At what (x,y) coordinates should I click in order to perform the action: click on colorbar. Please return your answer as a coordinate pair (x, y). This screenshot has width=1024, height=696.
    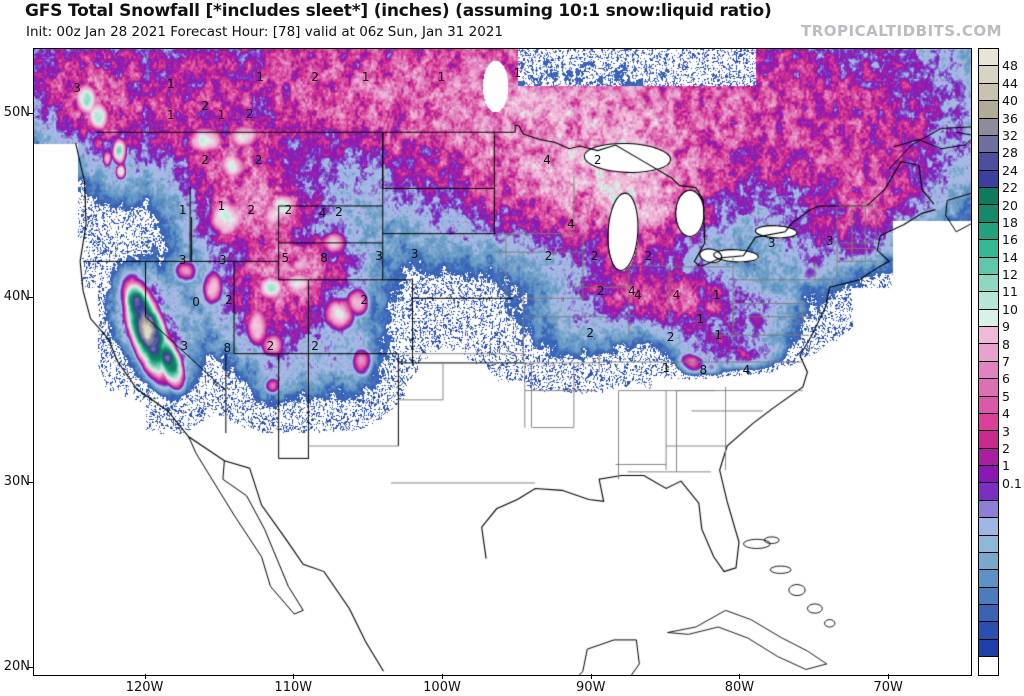
    Looking at the image, I should click on (988, 362).